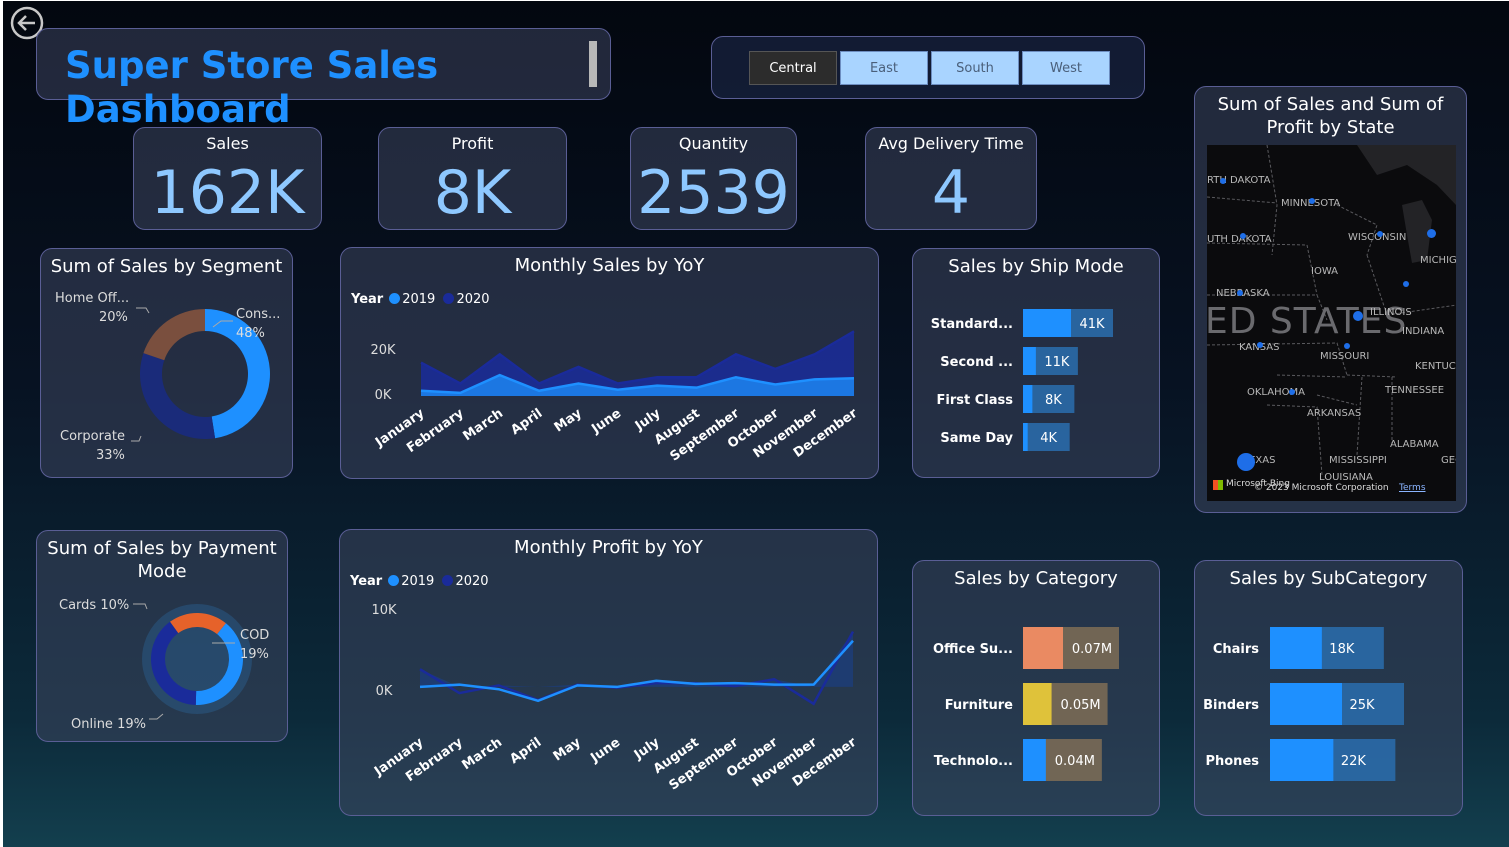 The image size is (1509, 847). I want to click on bar-category-label: Chairs, so click(1236, 649).